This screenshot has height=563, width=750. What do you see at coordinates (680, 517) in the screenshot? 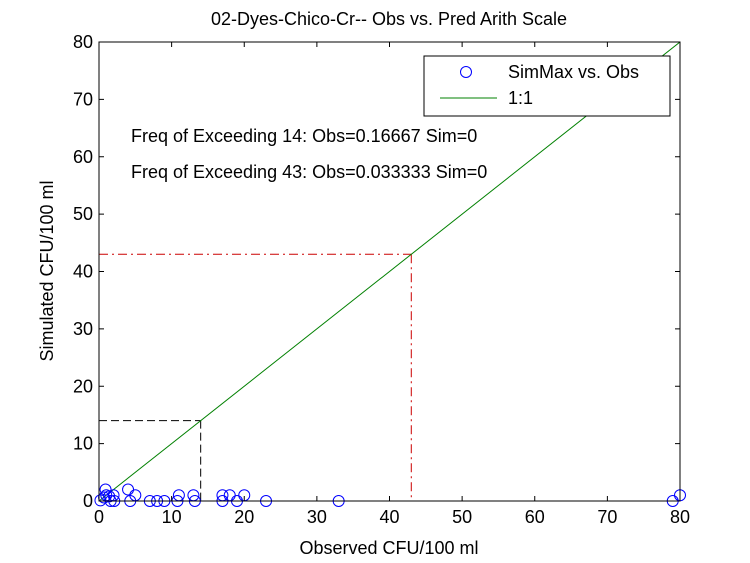
I see `x-tick-label-80: 80` at bounding box center [680, 517].